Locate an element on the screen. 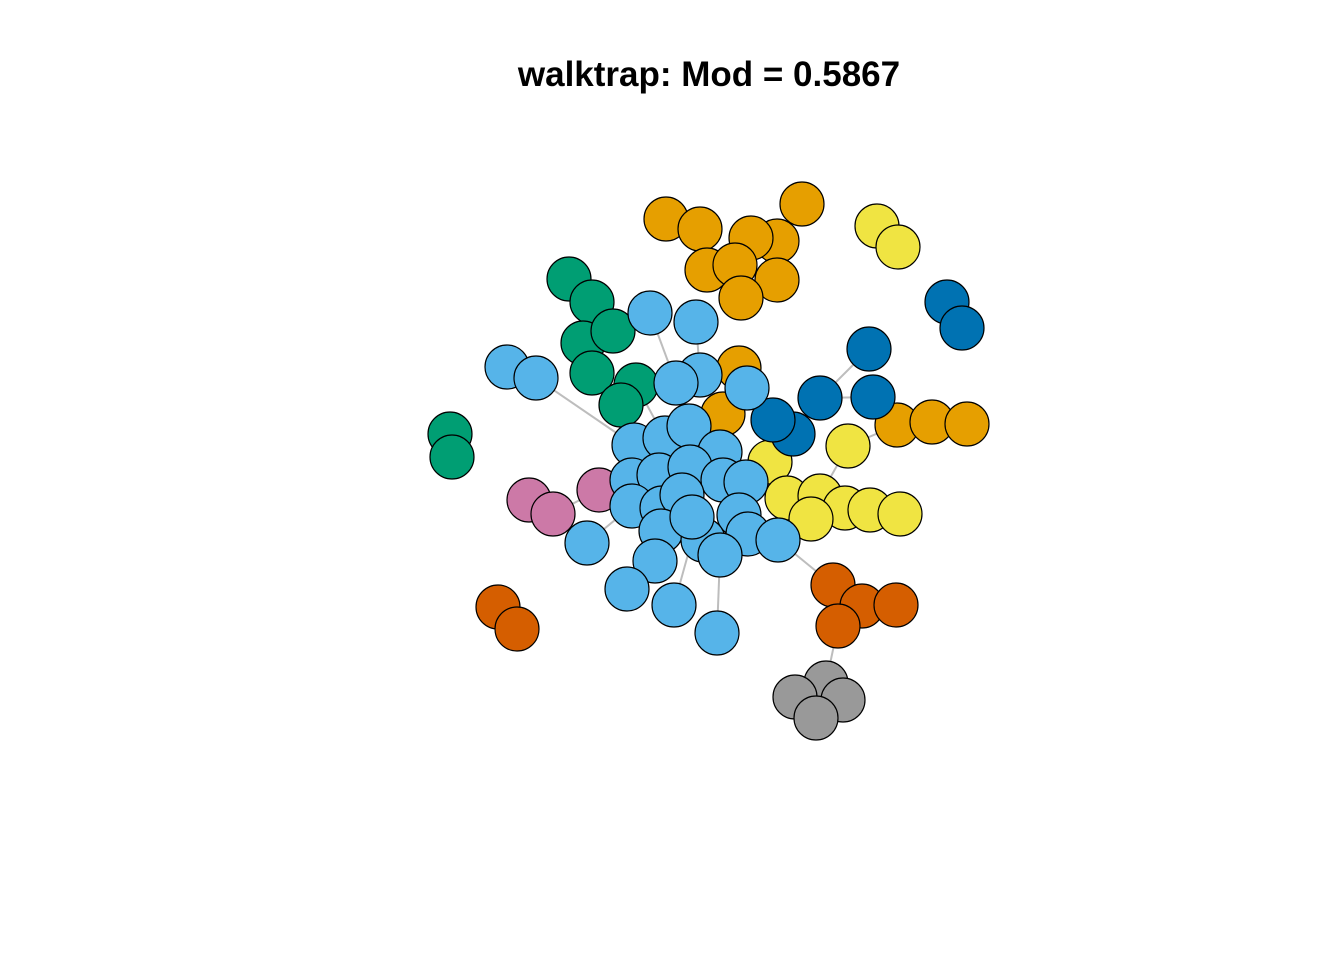 This screenshot has width=1344, height=960. graph-node-pink is located at coordinates (553, 514).